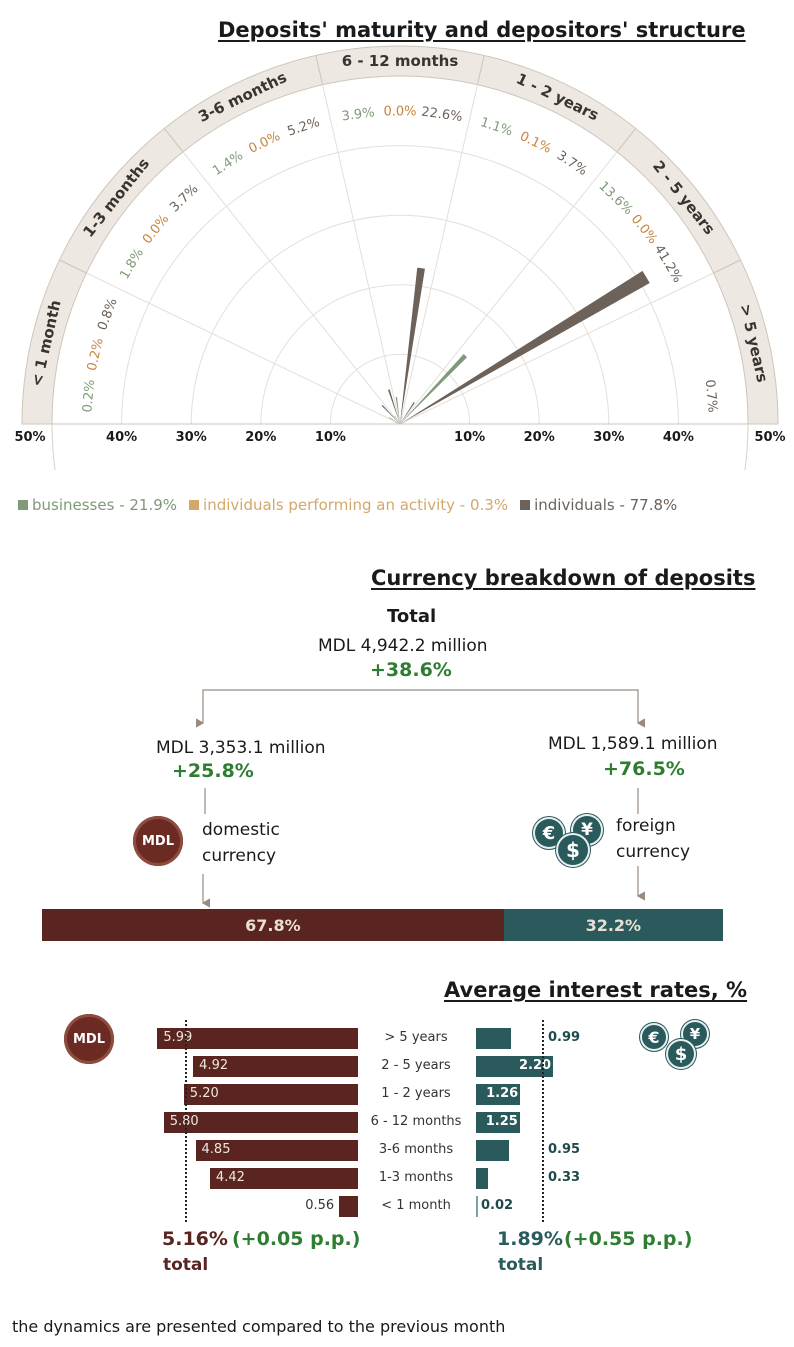 This screenshot has width=794, height=1347. Describe the element at coordinates (441, 115) in the screenshot. I see `polar-value-label: 22.6%` at that location.